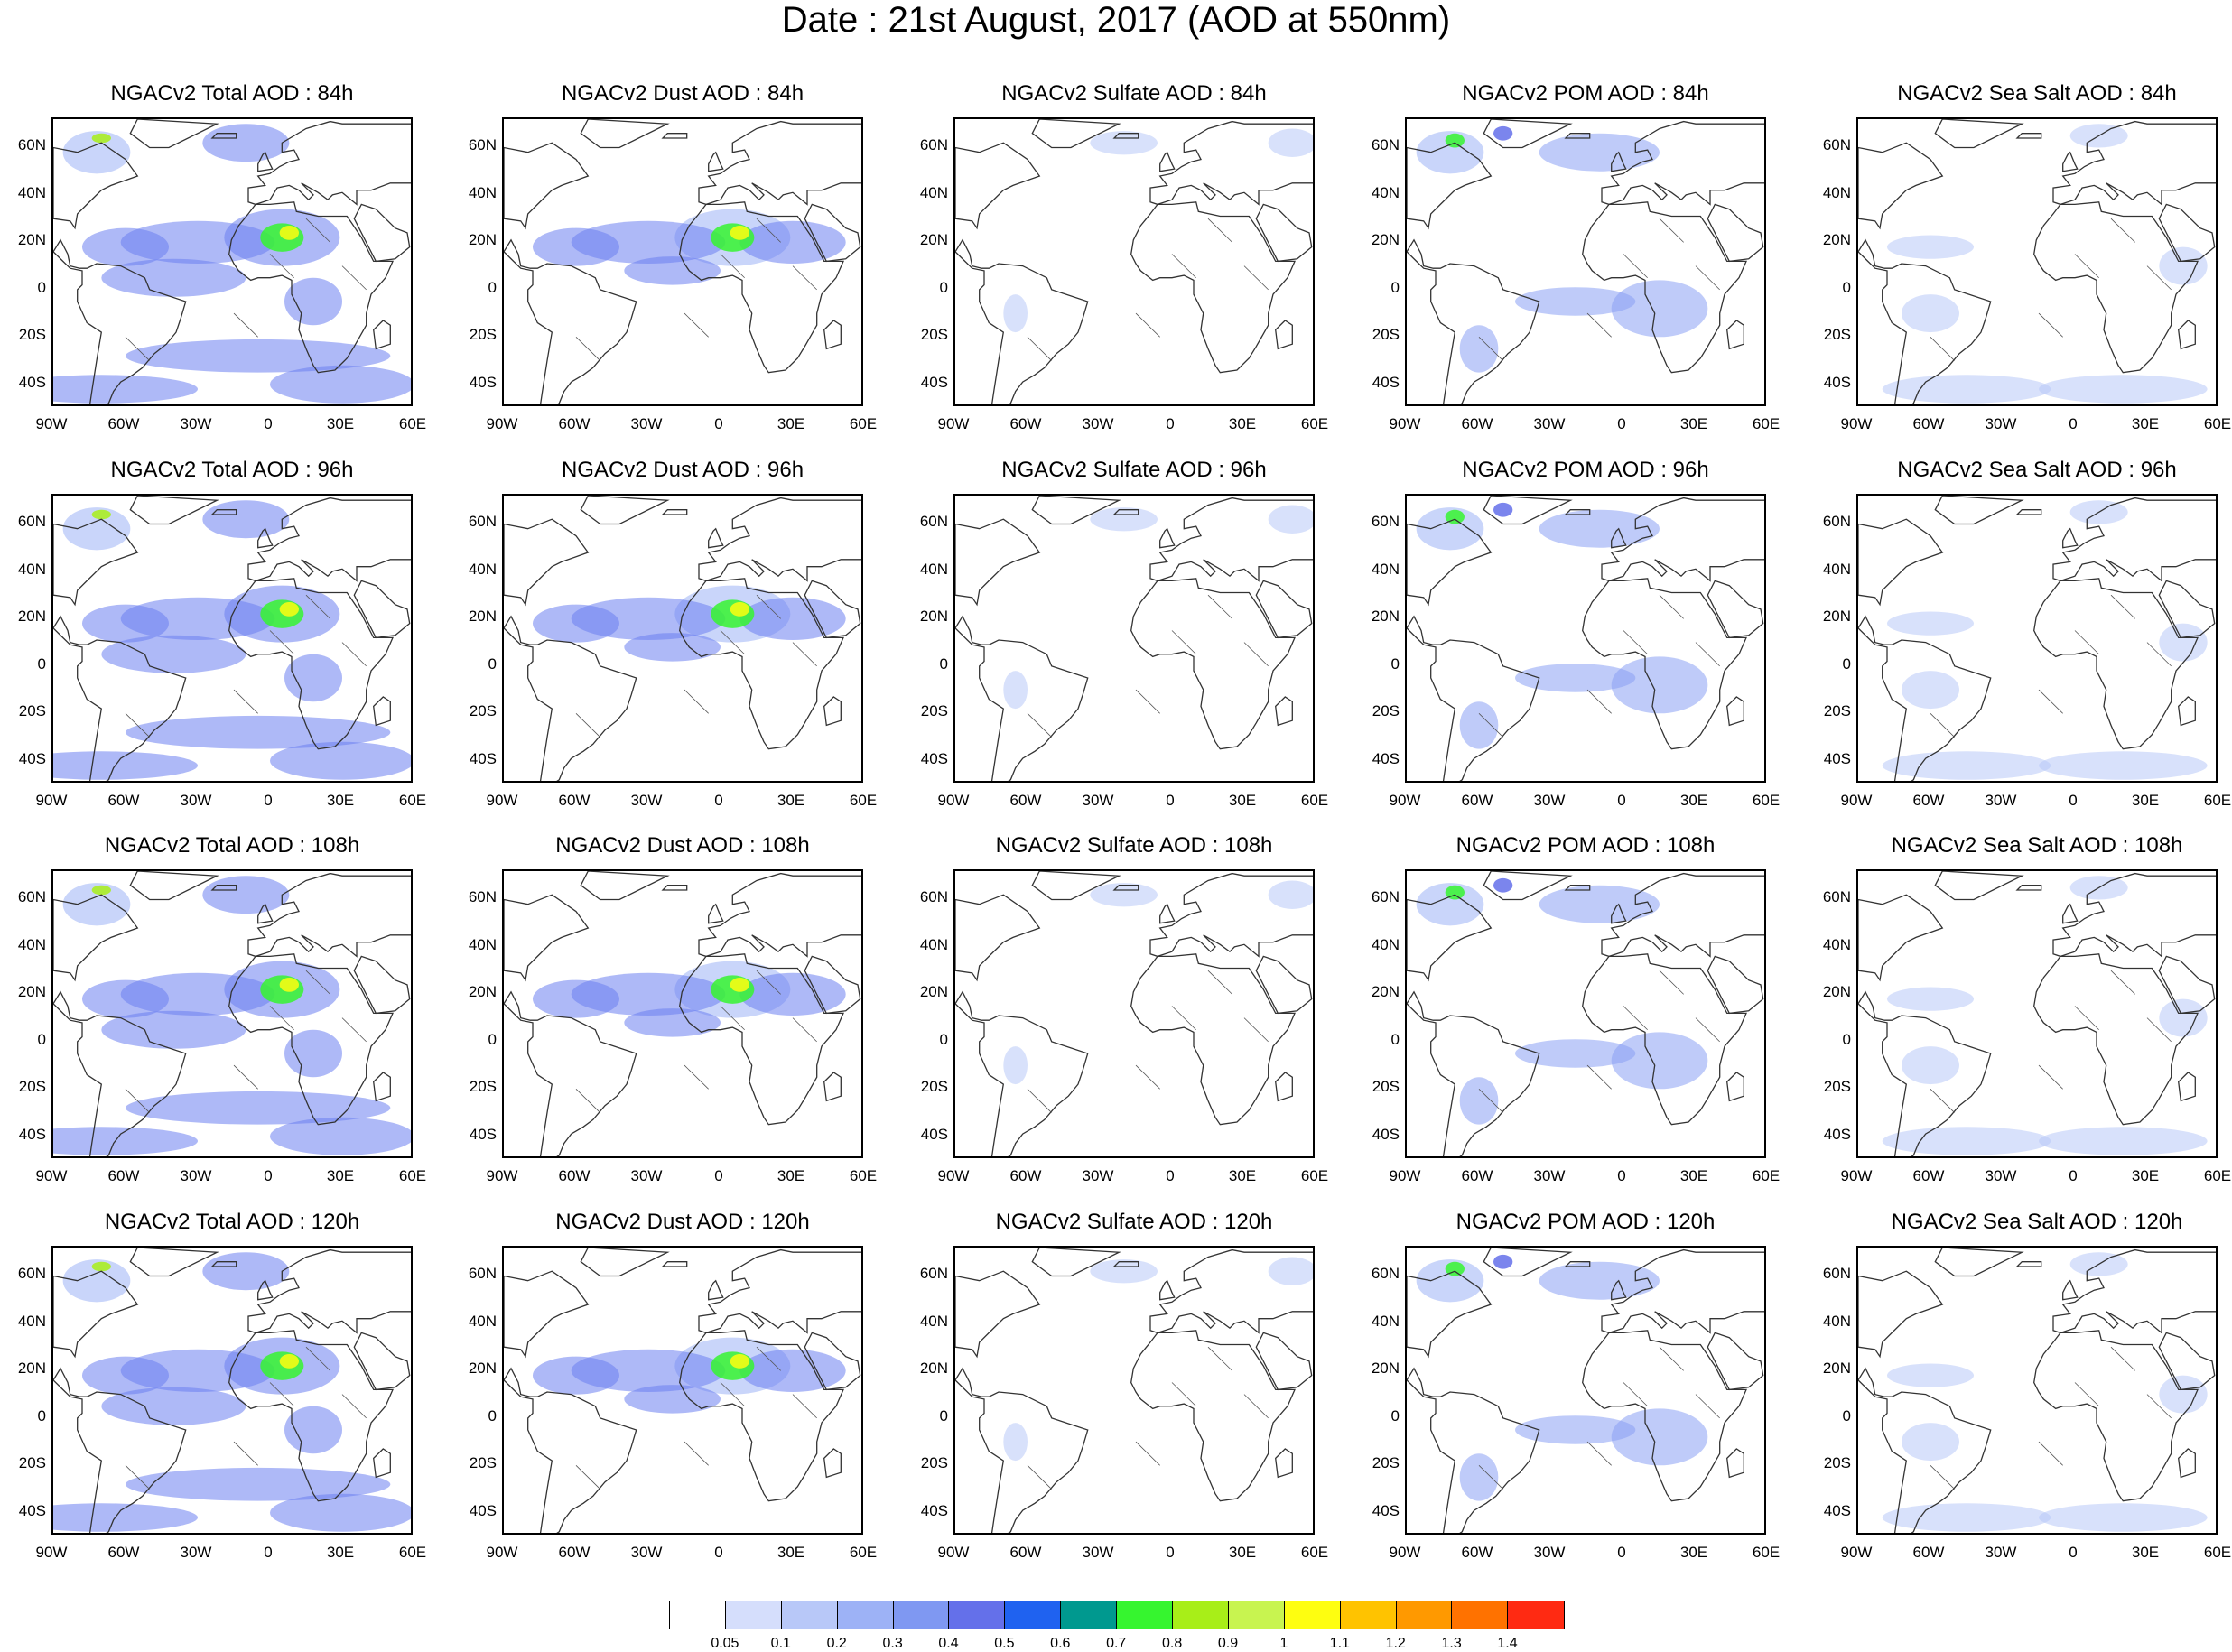 The image size is (2232, 1652). I want to click on colorbar-label: 0.8, so click(1172, 1643).